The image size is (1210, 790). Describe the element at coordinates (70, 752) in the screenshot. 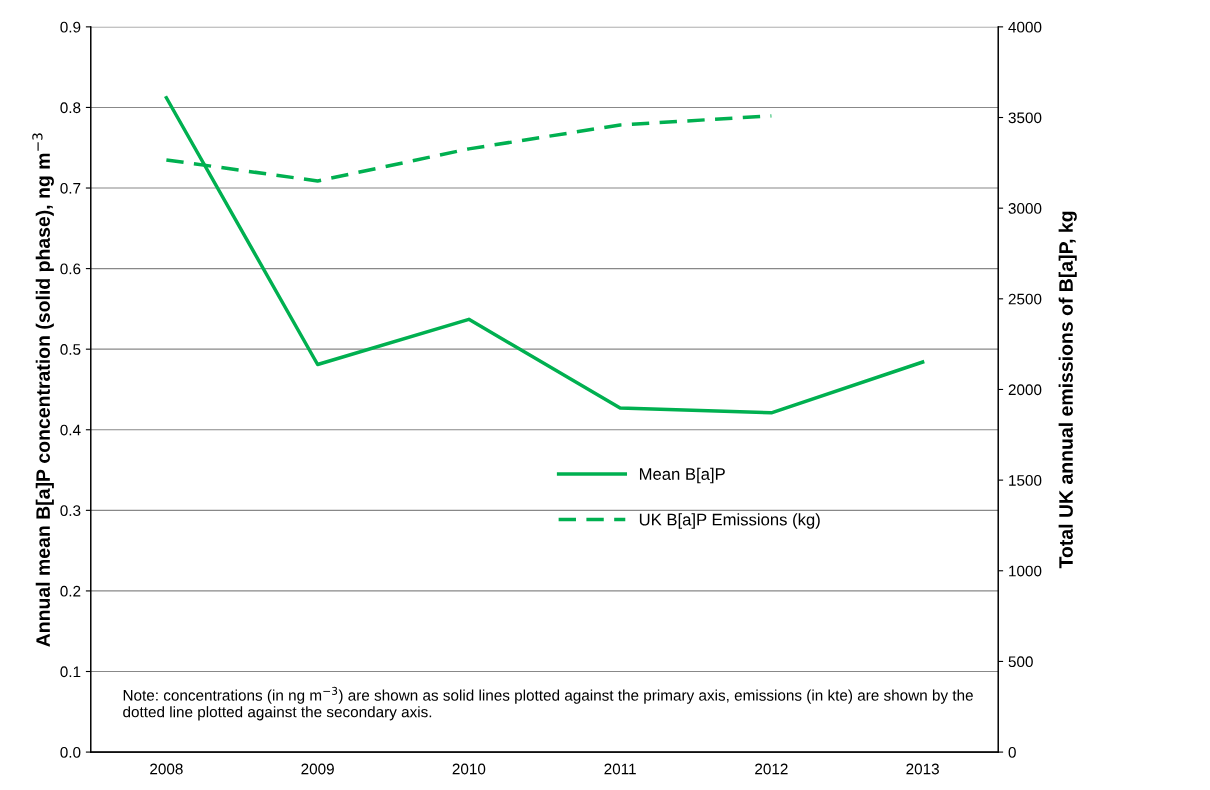

I see `y-tick-label: 0.0` at that location.